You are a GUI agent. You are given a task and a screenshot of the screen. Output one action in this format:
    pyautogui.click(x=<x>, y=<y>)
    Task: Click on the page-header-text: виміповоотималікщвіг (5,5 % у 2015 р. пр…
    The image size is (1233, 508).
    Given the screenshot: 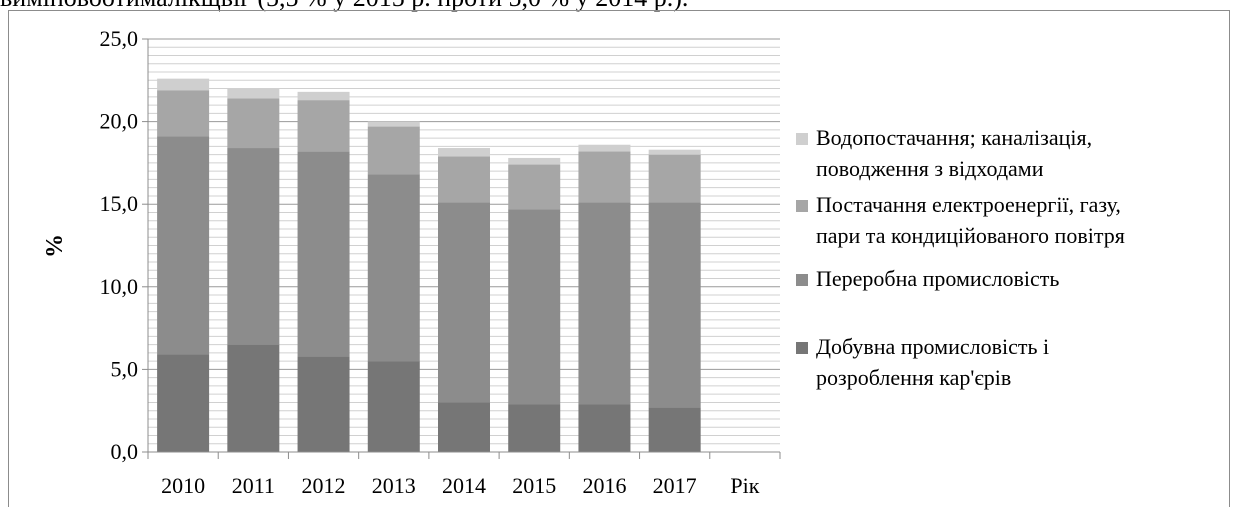 What is the action you would take?
    pyautogui.click(x=616, y=6)
    